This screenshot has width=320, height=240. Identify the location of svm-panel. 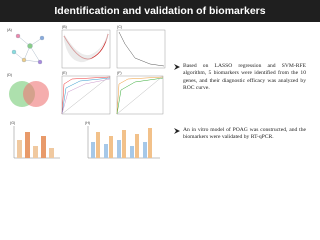
(141, 49).